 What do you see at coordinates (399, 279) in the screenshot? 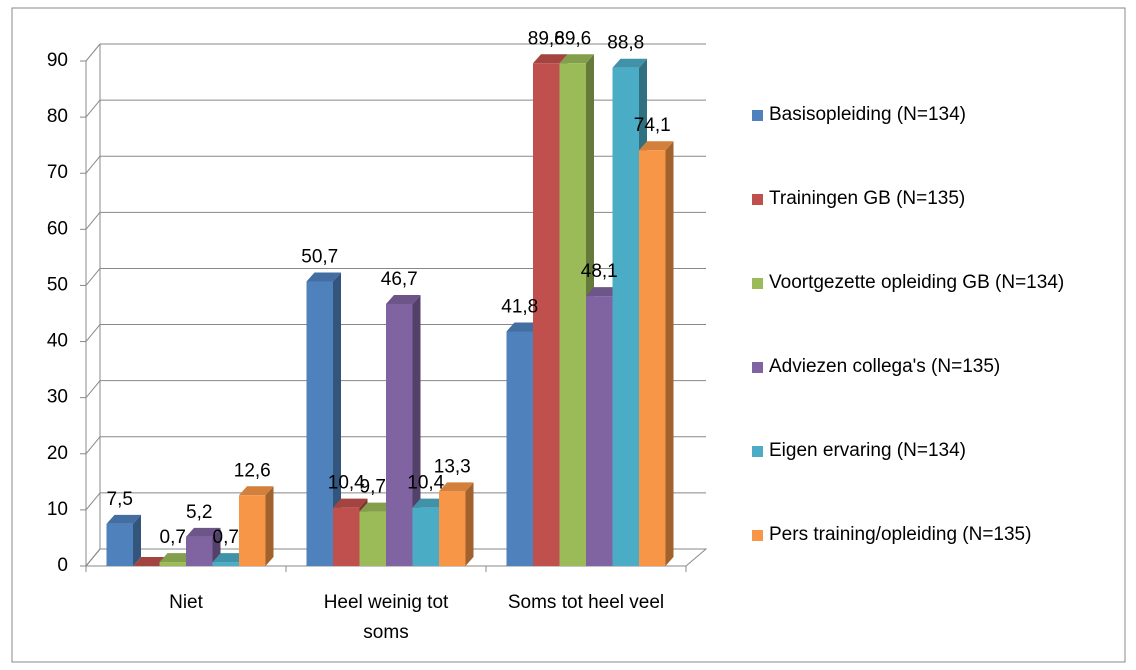
I see `data-label: 46,7` at bounding box center [399, 279].